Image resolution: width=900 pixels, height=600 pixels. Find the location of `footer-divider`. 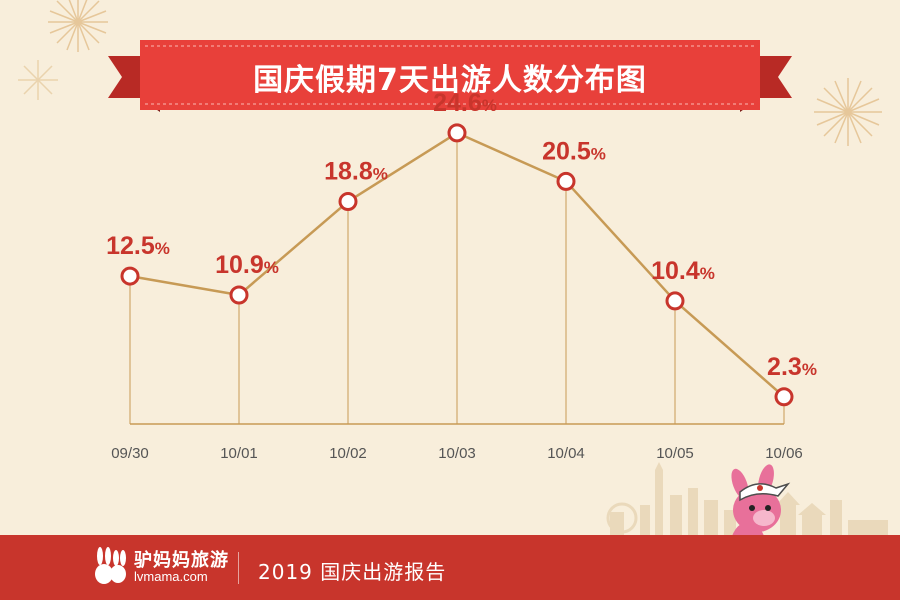

footer-divider is located at coordinates (238, 568).